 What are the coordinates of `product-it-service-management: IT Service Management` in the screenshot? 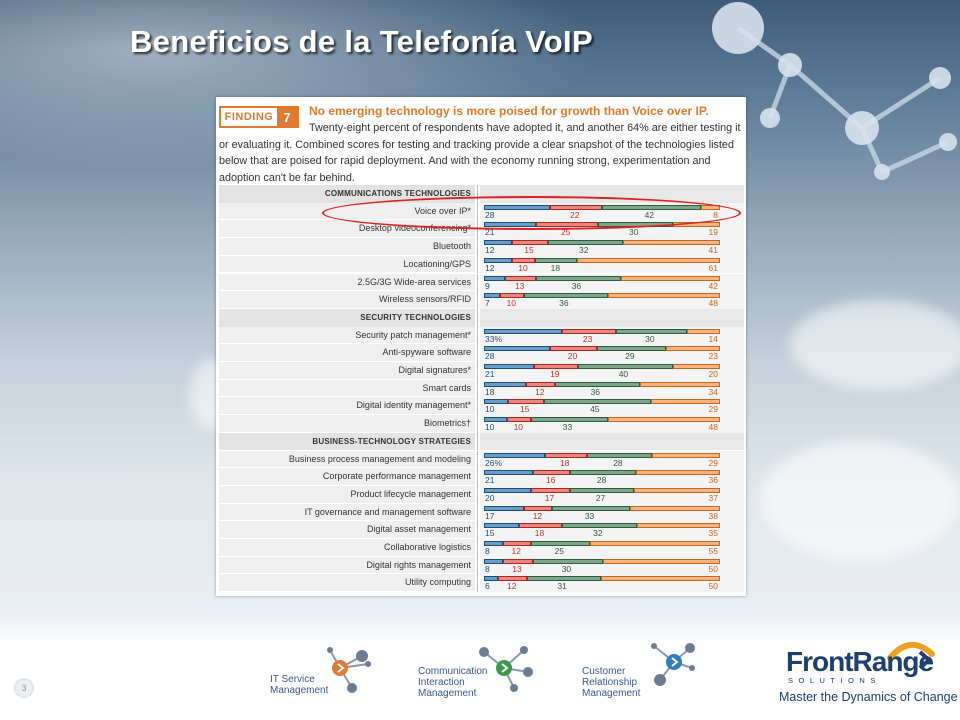 It's located at (325, 670).